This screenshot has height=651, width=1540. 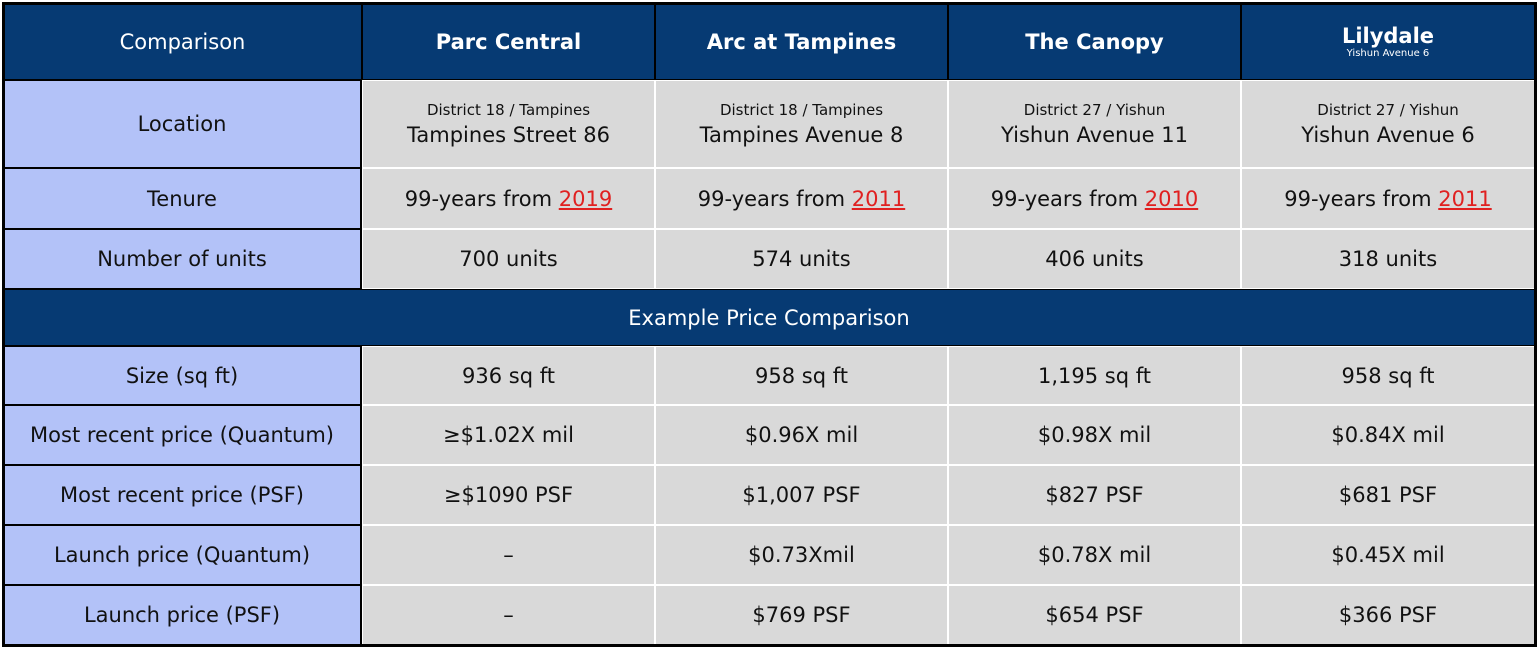 What do you see at coordinates (1094, 615) in the screenshot?
I see `price-cell: $654 PSF` at bounding box center [1094, 615].